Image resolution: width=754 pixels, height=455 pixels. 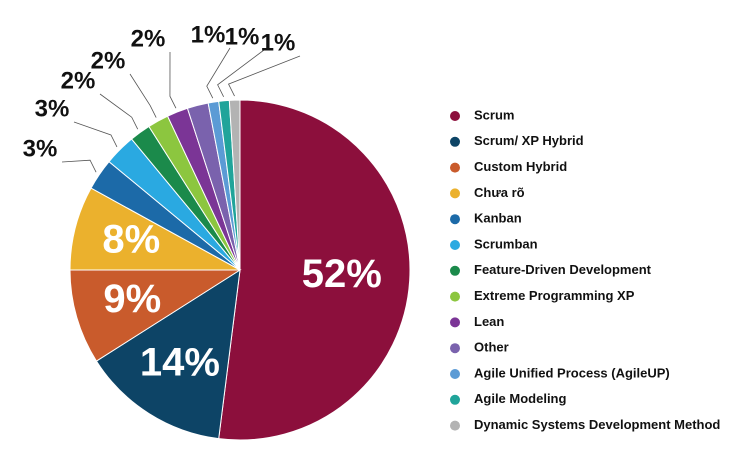 What do you see at coordinates (520, 398) in the screenshot?
I see `legend-label: Agile Modeling` at bounding box center [520, 398].